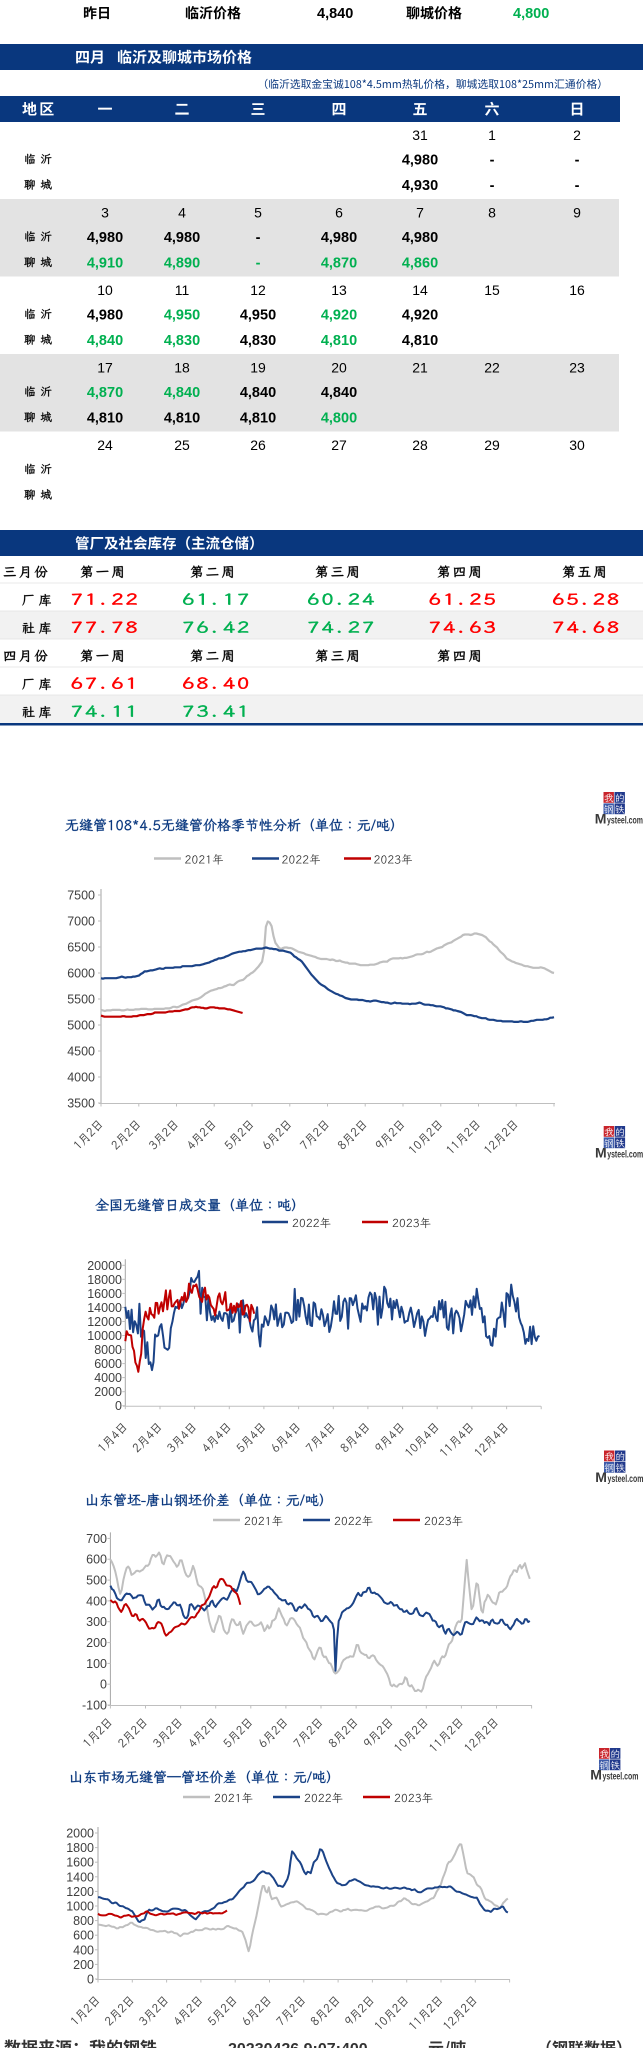 The height and width of the screenshot is (2053, 643). Describe the element at coordinates (105, 445) in the screenshot. I see `svg-text: 24` at that location.